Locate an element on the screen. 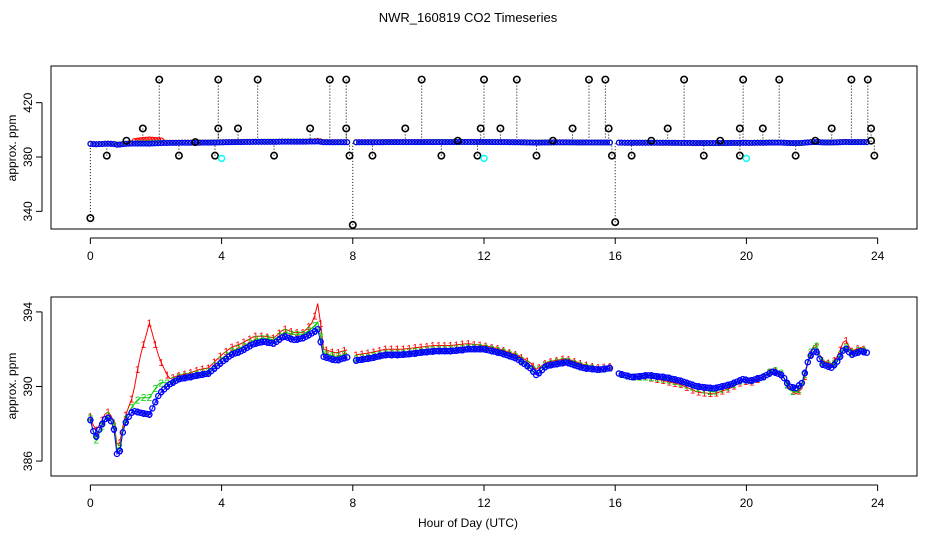 Image resolution: width=936 pixels, height=540 pixels. top-x-tick-label: 24 is located at coordinates (878, 256).